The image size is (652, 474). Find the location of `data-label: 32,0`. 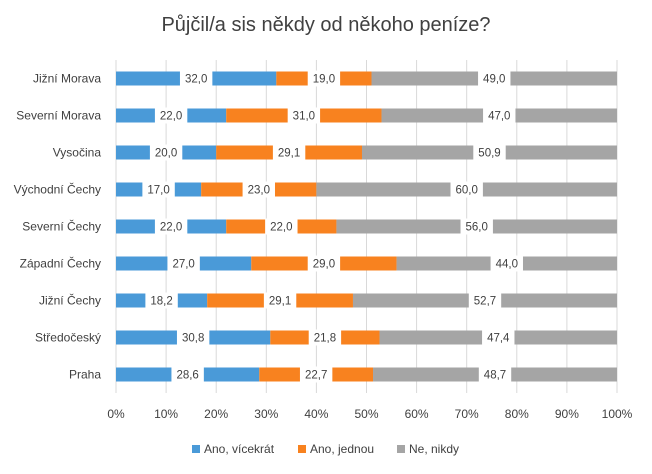

data-label: 32,0 is located at coordinates (196, 80).